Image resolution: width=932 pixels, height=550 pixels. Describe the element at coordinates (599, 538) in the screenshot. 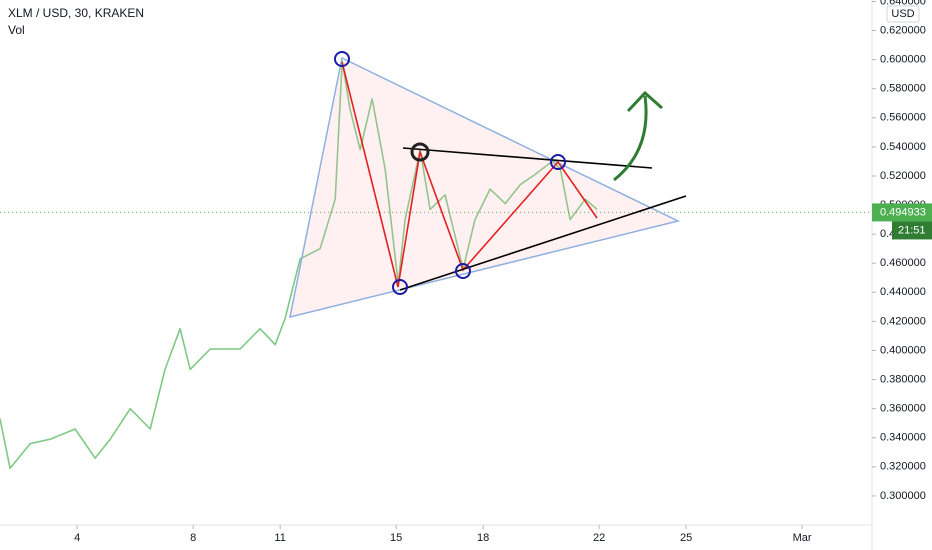

I see `x-tick-label: 22` at that location.